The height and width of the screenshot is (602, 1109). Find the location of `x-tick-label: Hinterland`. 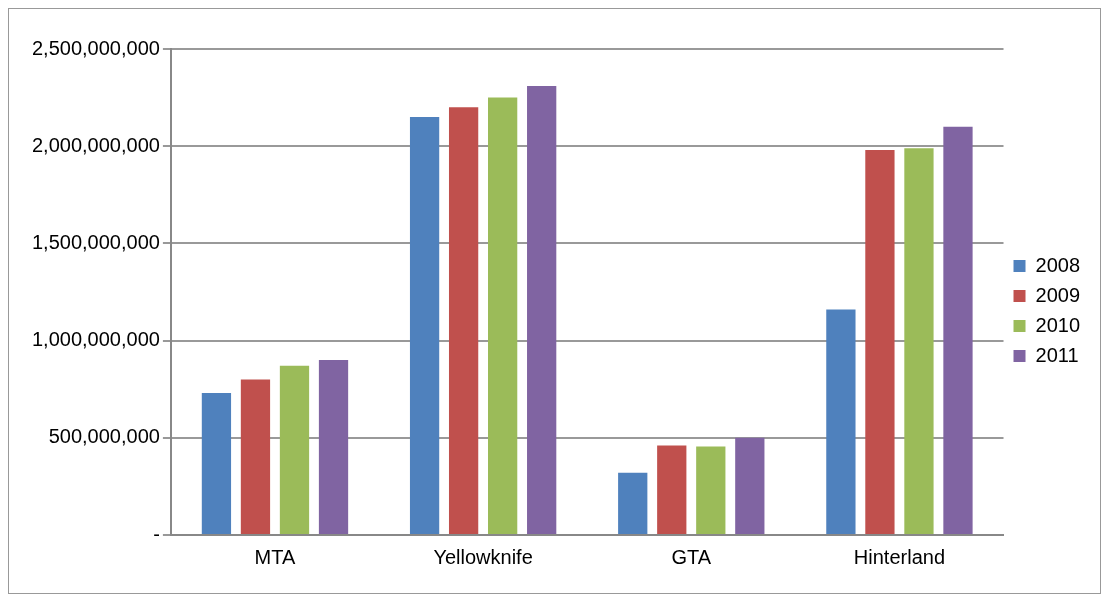

x-tick-label: Hinterland is located at coordinates (899, 556).